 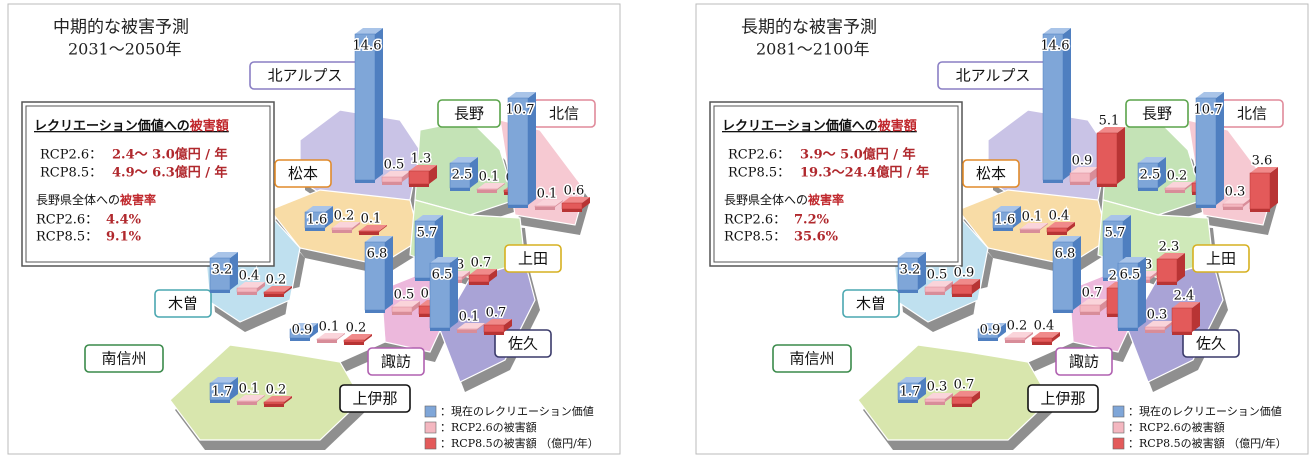 What do you see at coordinates (1157, 315) in the screenshot?
I see `bar-value-label: 0.3` at bounding box center [1157, 315].